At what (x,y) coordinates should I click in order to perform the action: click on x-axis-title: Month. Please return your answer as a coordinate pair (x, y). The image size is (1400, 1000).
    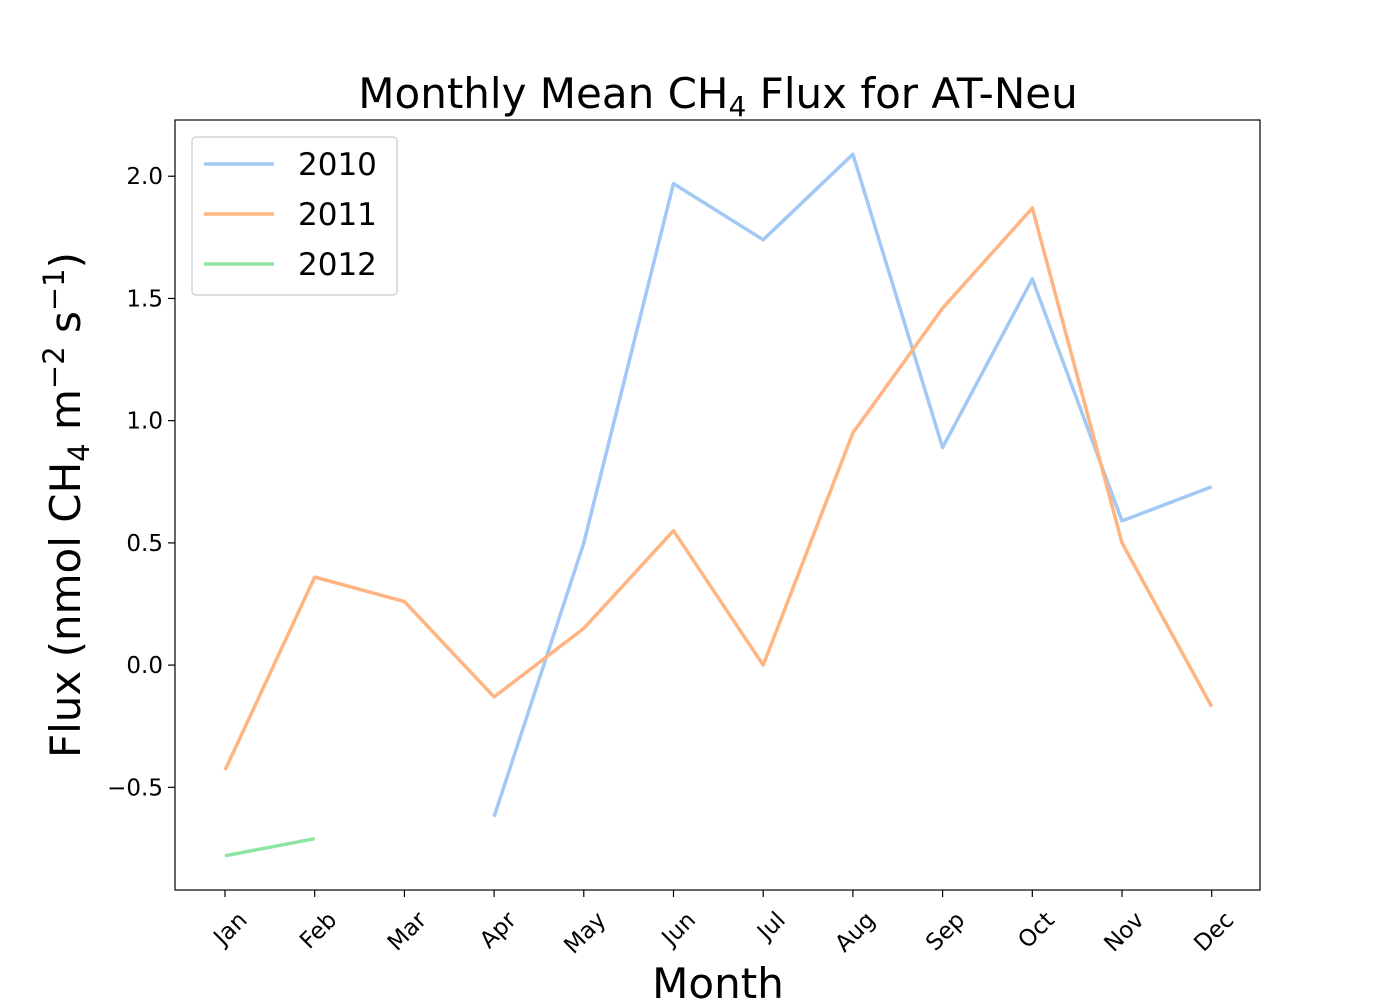
    Looking at the image, I should click on (718, 979).